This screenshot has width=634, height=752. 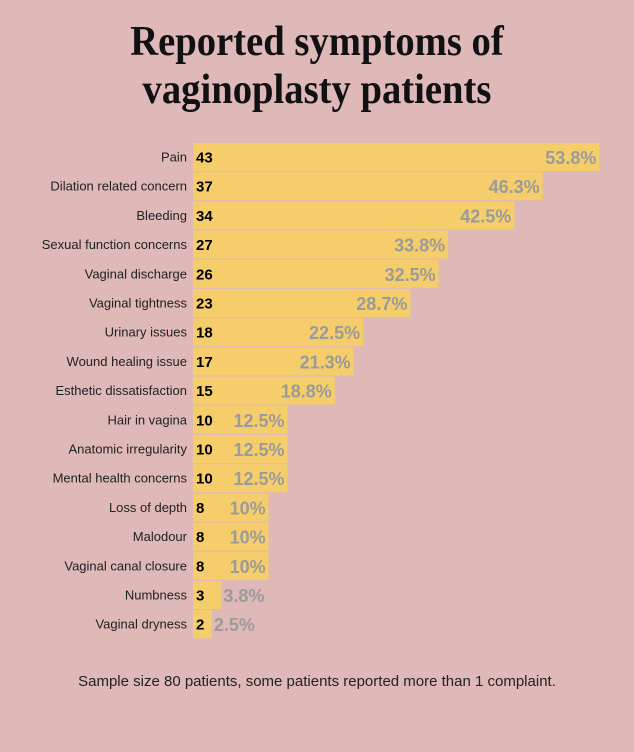 I want to click on count-label: 15, so click(x=204, y=391).